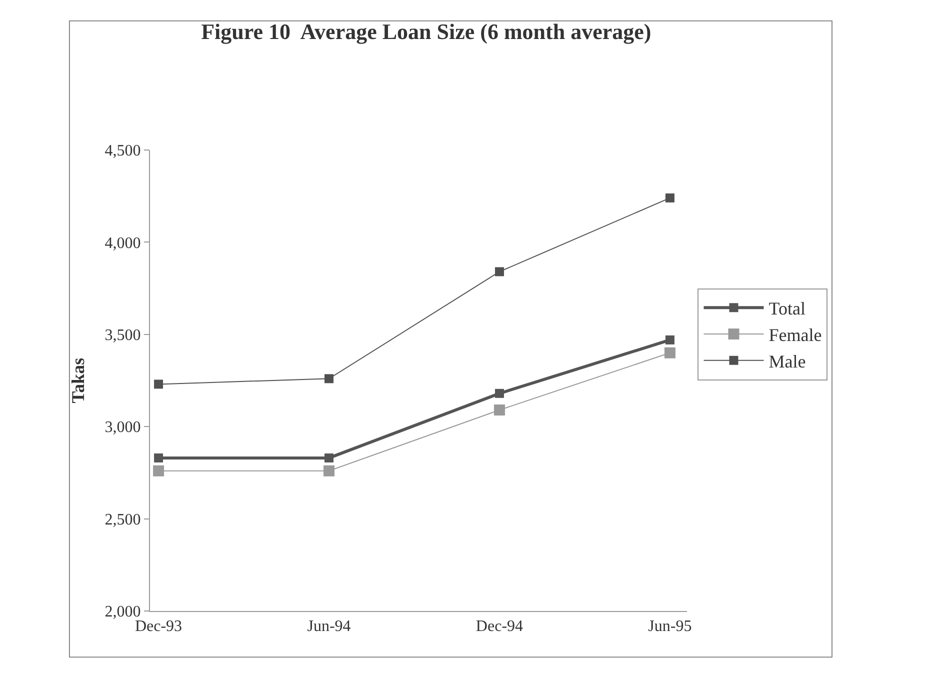 The image size is (947, 681). What do you see at coordinates (795, 335) in the screenshot?
I see `legend-label: Female` at bounding box center [795, 335].